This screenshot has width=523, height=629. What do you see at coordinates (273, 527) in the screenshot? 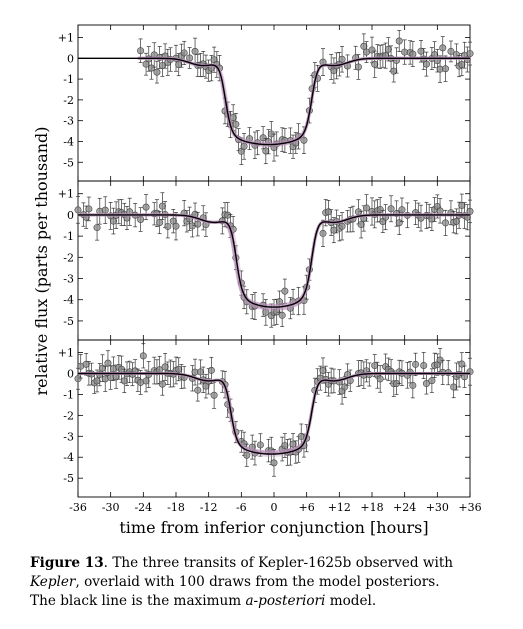
I see `x-axis-title: time from inferior conjunction [hours]` at bounding box center [273, 527].